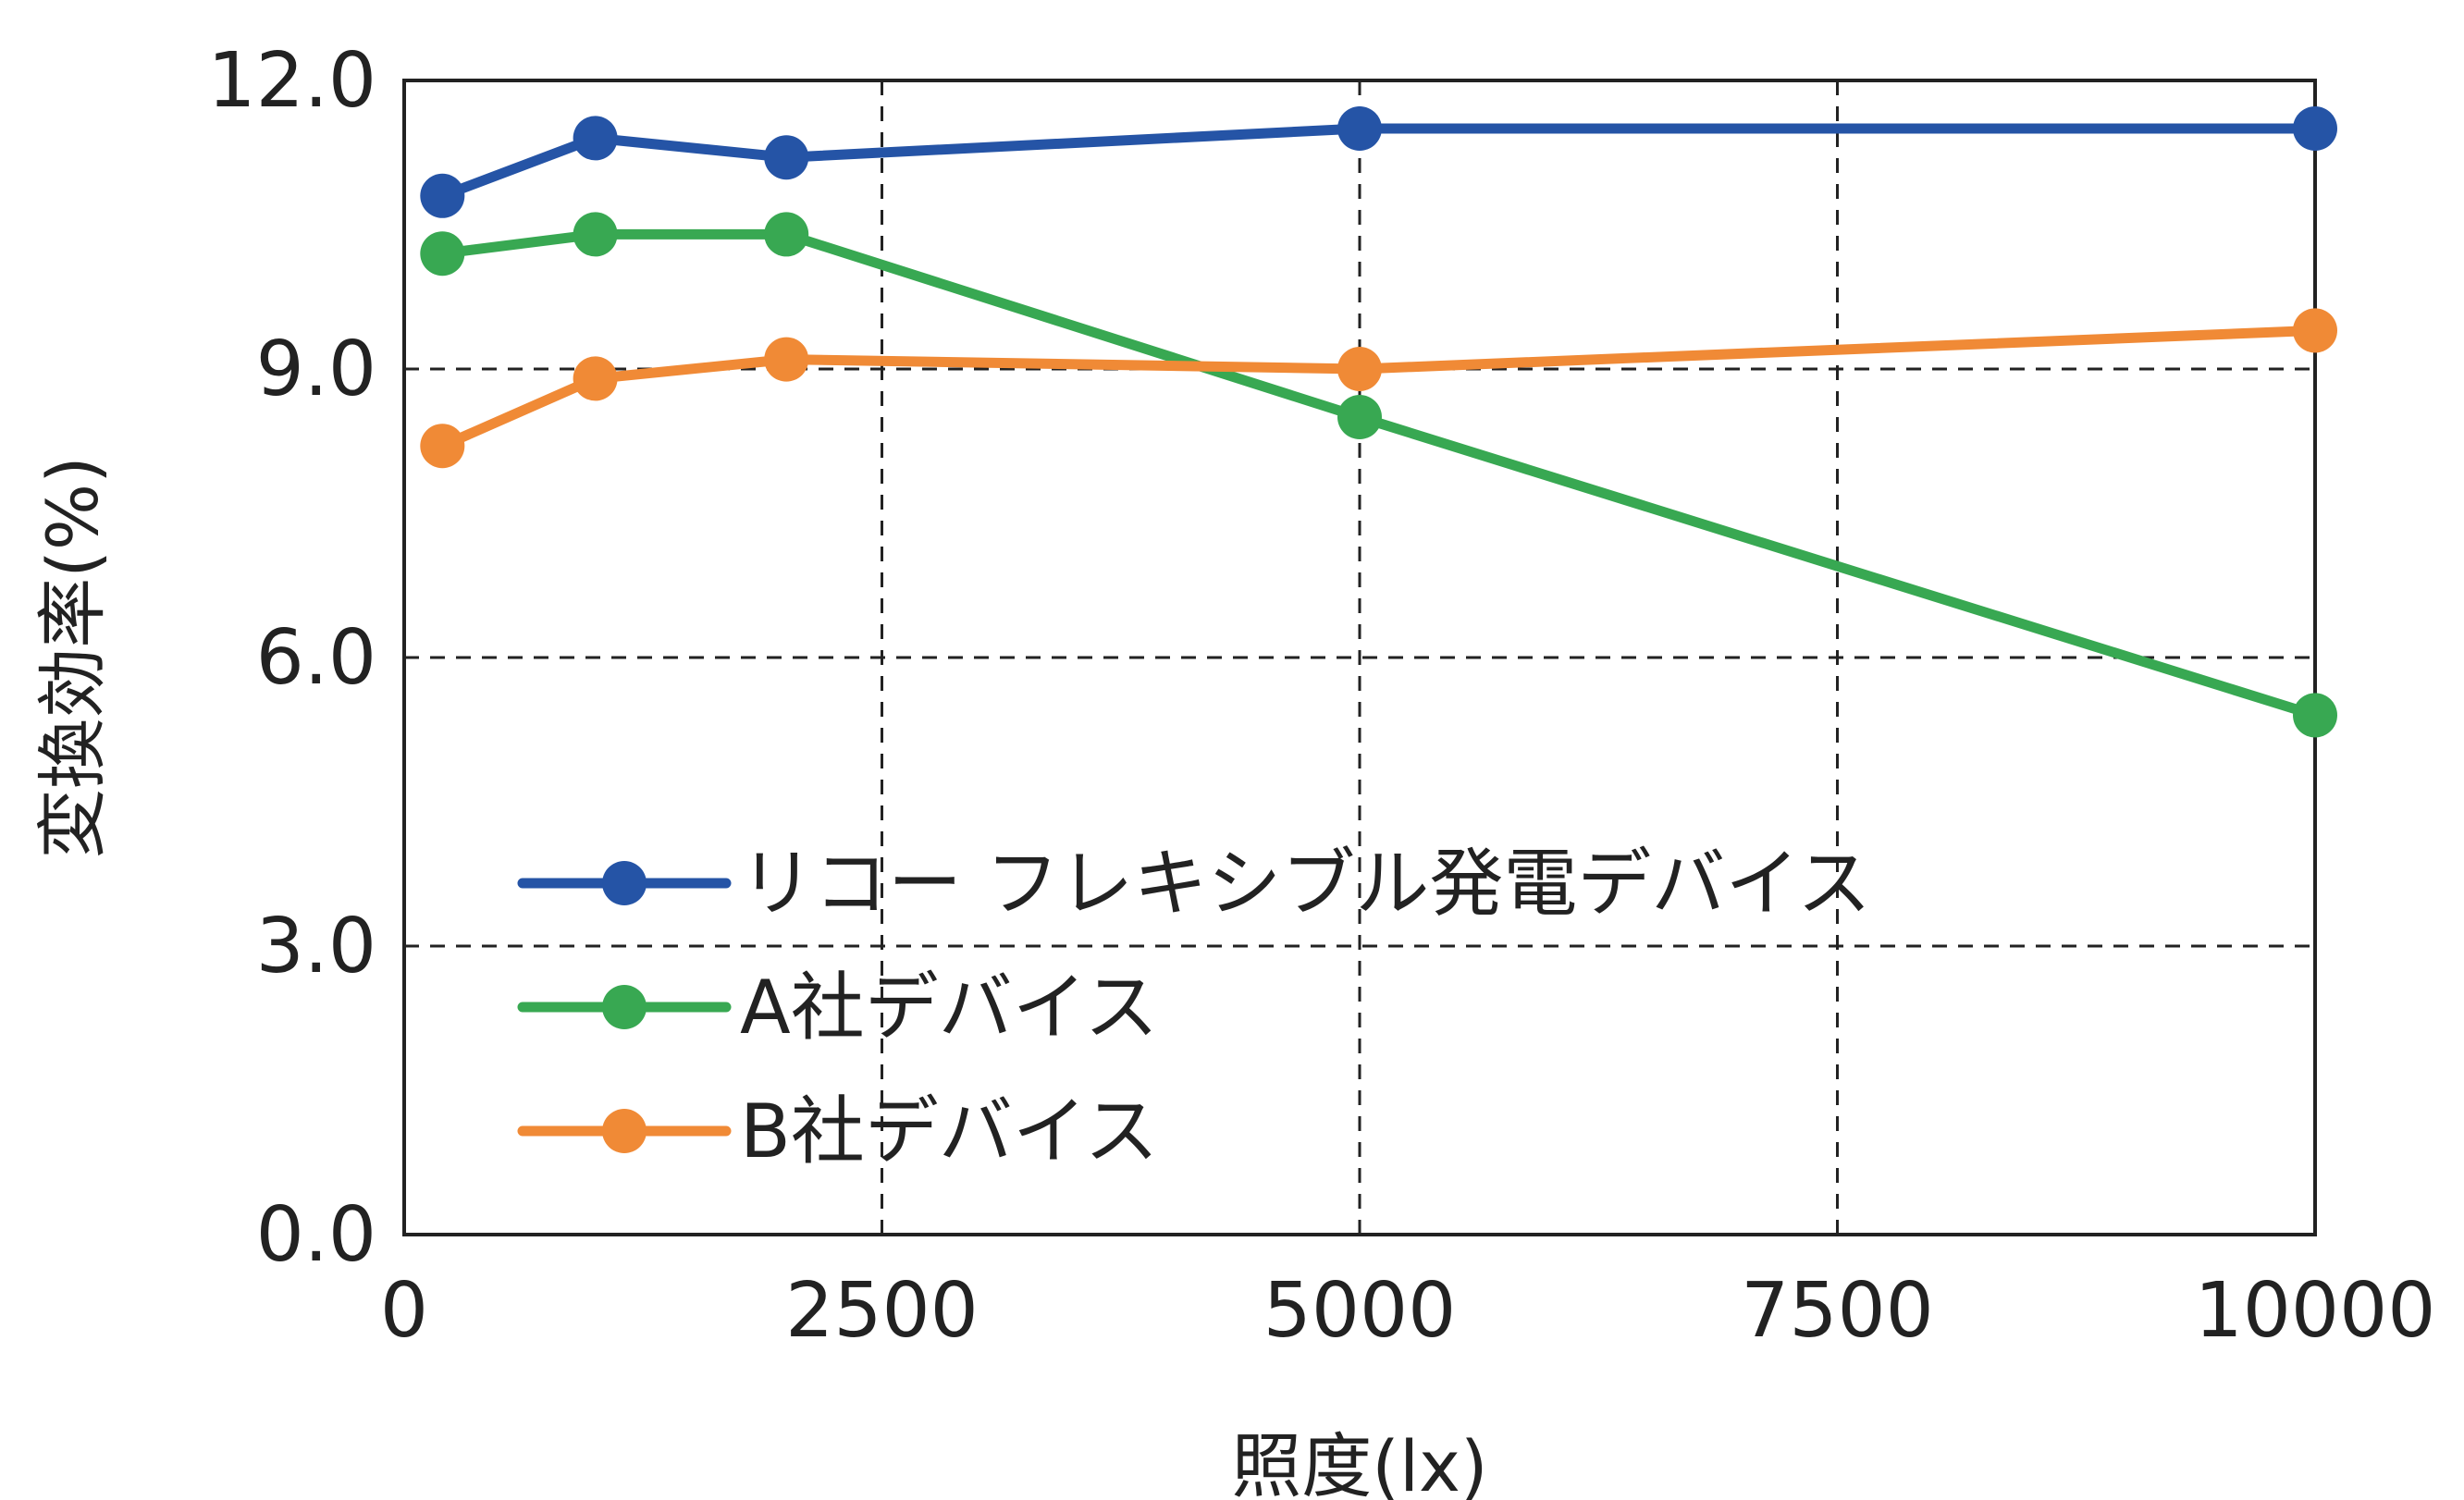 The height and width of the screenshot is (1500, 2464). What do you see at coordinates (2316, 1311) in the screenshot?
I see `x-tick-label: 10000` at bounding box center [2316, 1311].